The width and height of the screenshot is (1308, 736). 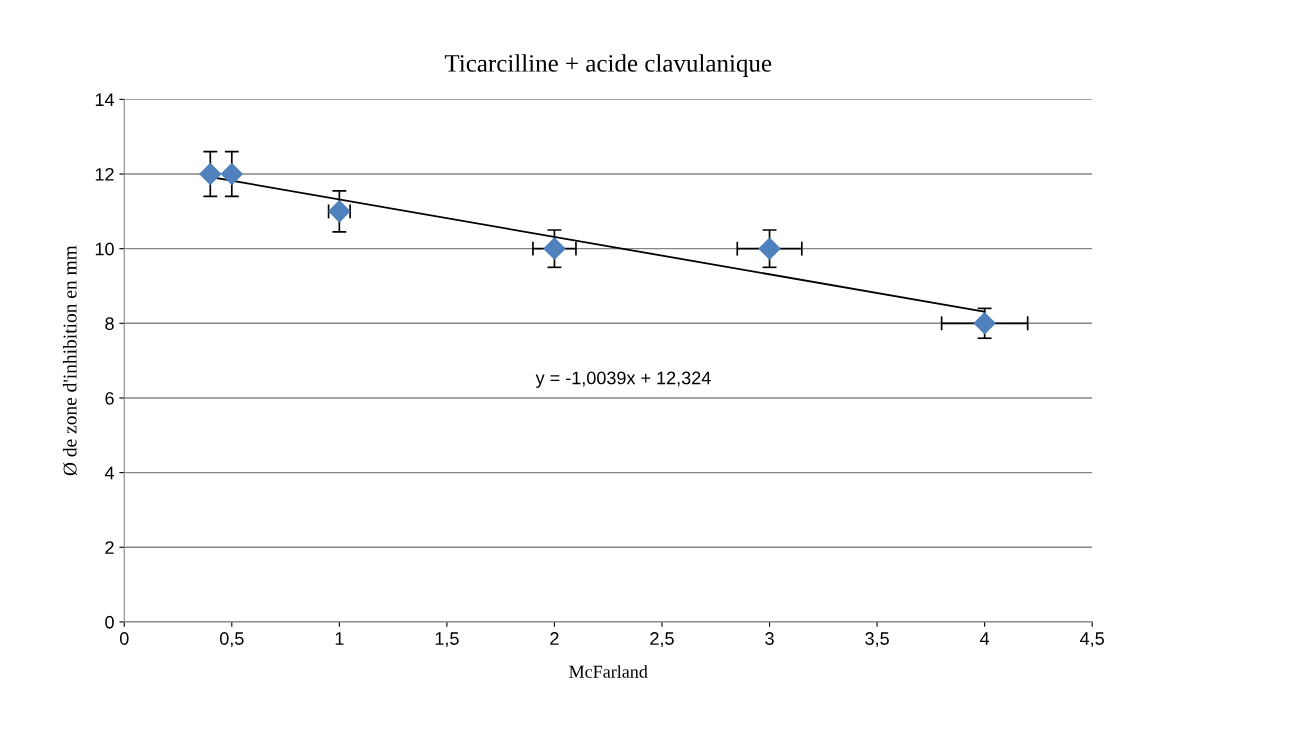 What do you see at coordinates (985, 638) in the screenshot?
I see `x-tick-label: 4` at bounding box center [985, 638].